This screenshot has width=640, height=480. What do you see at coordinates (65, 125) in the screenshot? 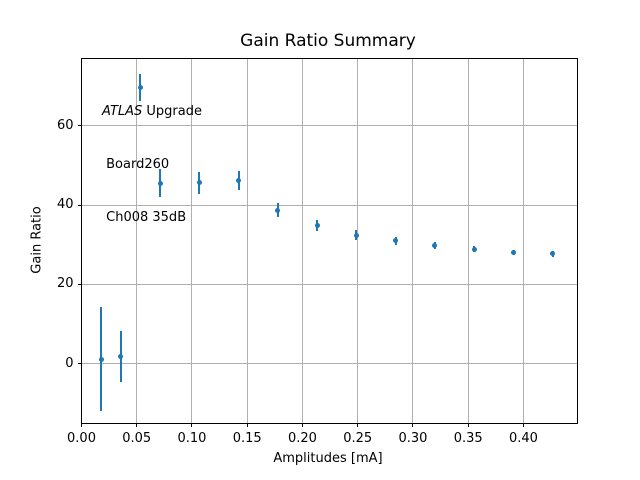
I see `y-tick-label: 60` at bounding box center [65, 125].